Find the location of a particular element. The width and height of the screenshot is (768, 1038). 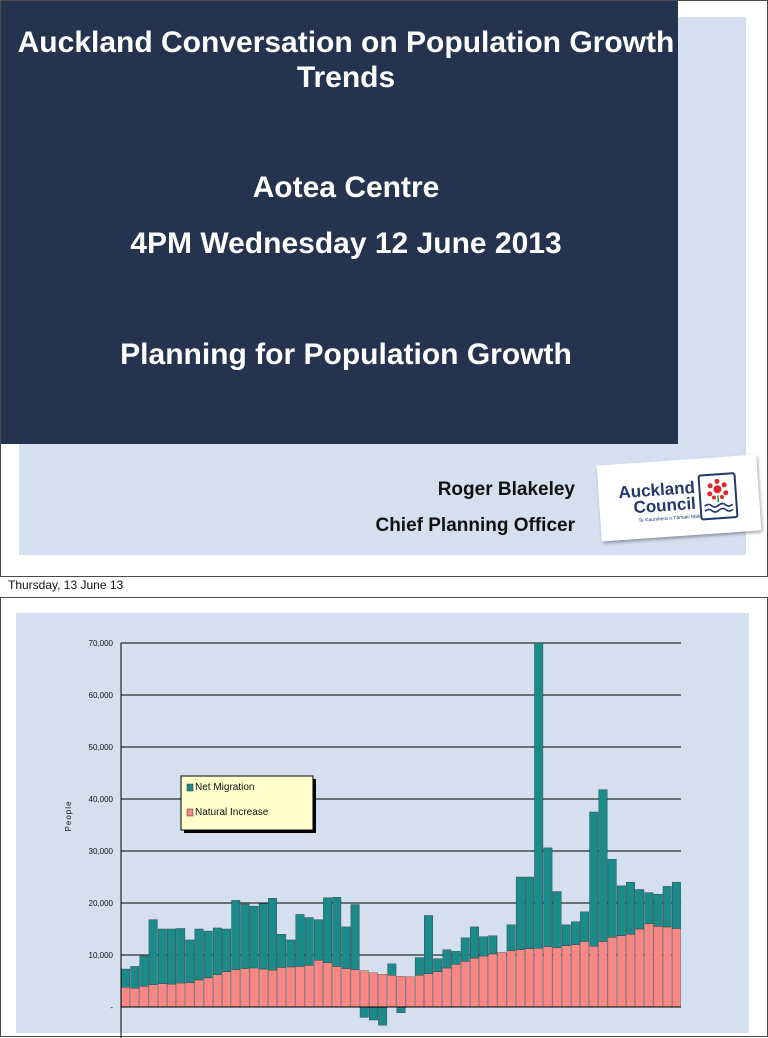

y-axis-title: People is located at coordinates (68, 816).